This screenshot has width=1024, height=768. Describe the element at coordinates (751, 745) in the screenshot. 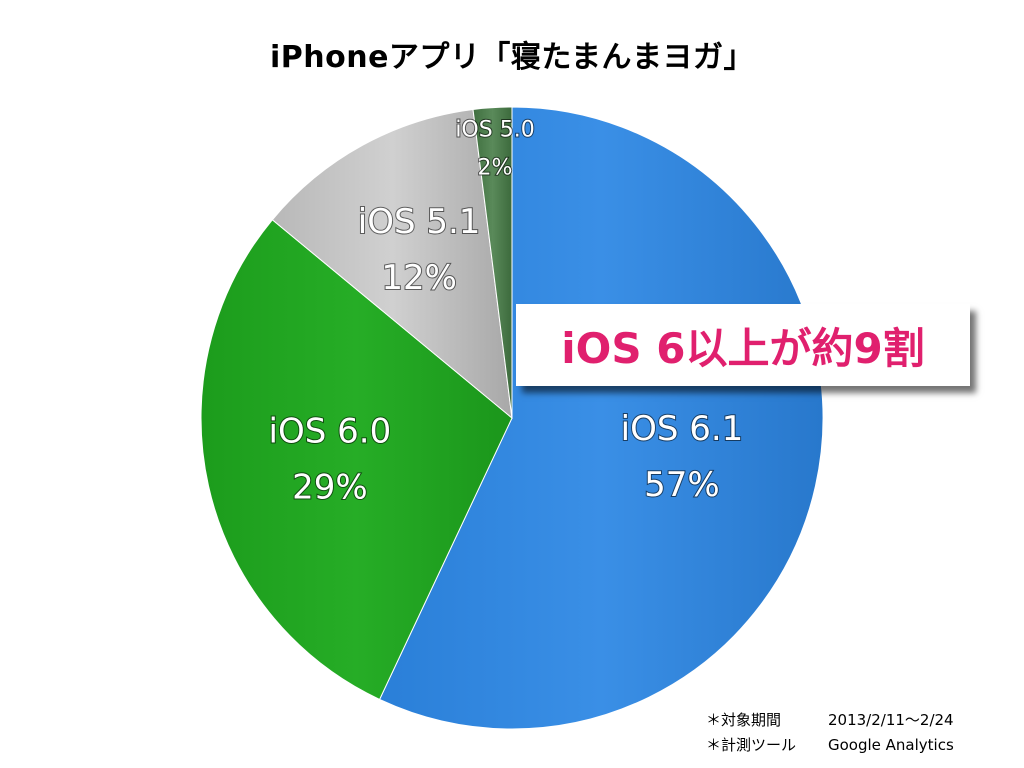

I see `footnote-tool-label: ＊計測ツール` at that location.